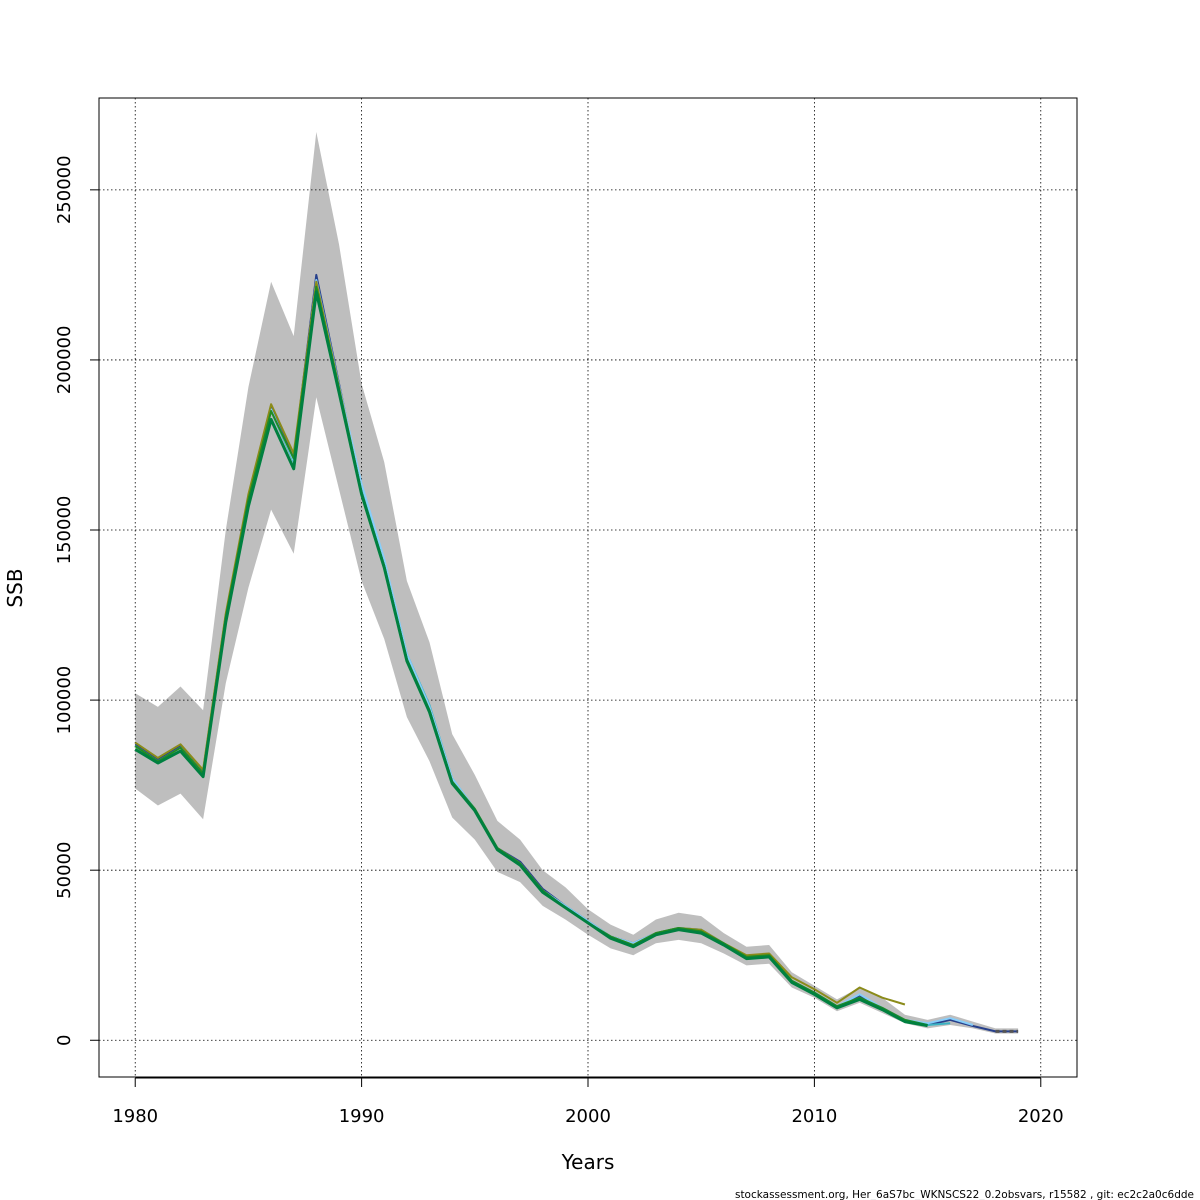 This screenshot has height=1200, width=1200. Describe the element at coordinates (1041, 1116) in the screenshot. I see `x-tick-label-2020: 2020` at that location.